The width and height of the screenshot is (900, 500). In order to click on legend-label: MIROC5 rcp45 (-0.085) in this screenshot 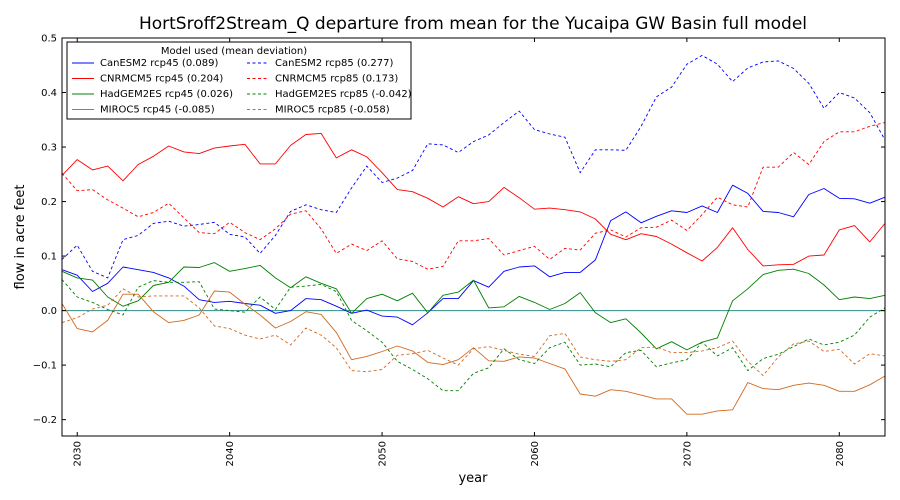, I will do `click(157, 110)`.